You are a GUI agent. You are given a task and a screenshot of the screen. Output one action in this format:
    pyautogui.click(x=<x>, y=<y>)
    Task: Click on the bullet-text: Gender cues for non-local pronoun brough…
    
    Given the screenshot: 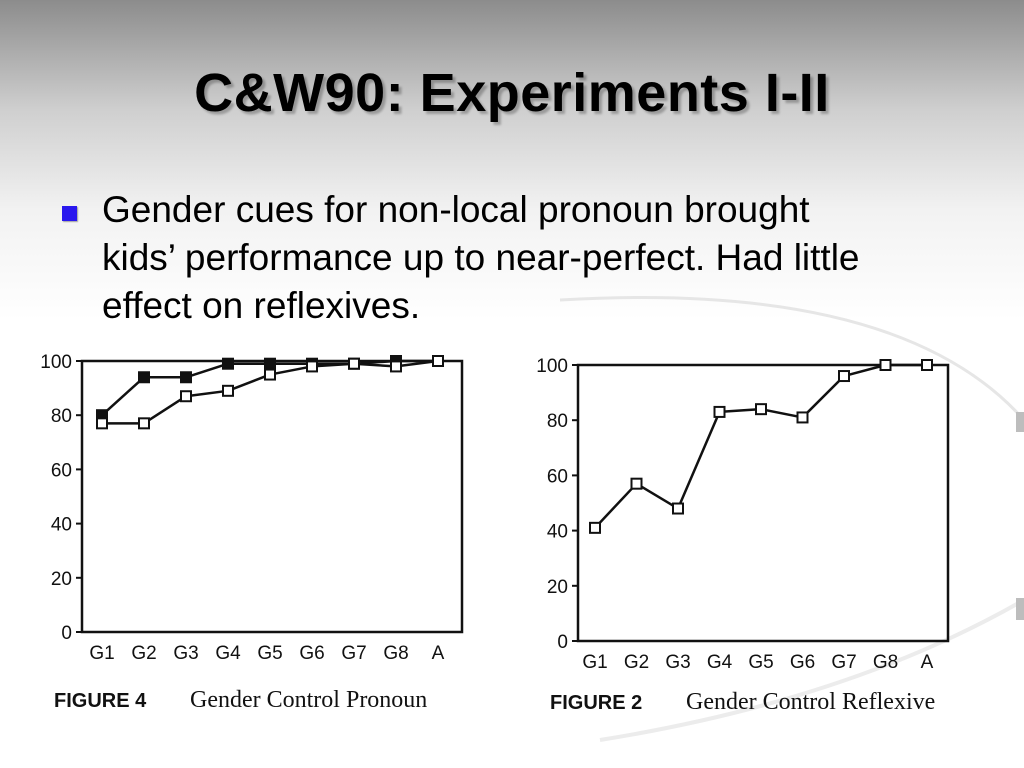 What is the action you would take?
    pyautogui.click(x=481, y=257)
    